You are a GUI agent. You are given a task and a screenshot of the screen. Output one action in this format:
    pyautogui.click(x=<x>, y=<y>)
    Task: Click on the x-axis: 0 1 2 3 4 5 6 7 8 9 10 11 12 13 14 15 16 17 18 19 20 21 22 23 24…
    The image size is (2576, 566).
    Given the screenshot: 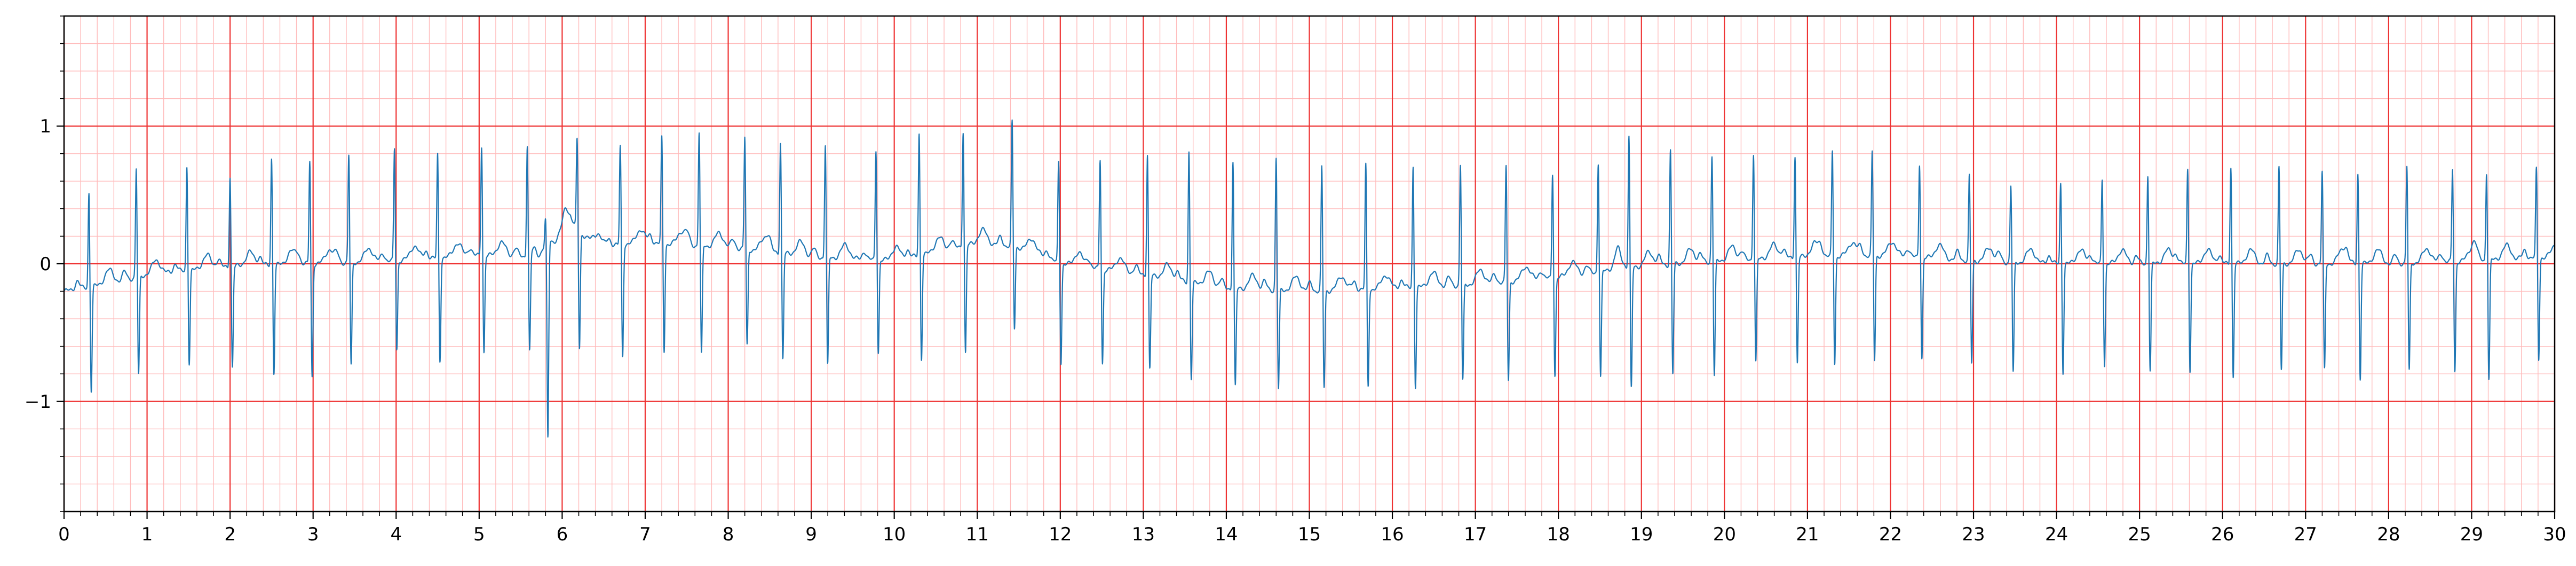 What is the action you would take?
    pyautogui.click(x=1312, y=528)
    